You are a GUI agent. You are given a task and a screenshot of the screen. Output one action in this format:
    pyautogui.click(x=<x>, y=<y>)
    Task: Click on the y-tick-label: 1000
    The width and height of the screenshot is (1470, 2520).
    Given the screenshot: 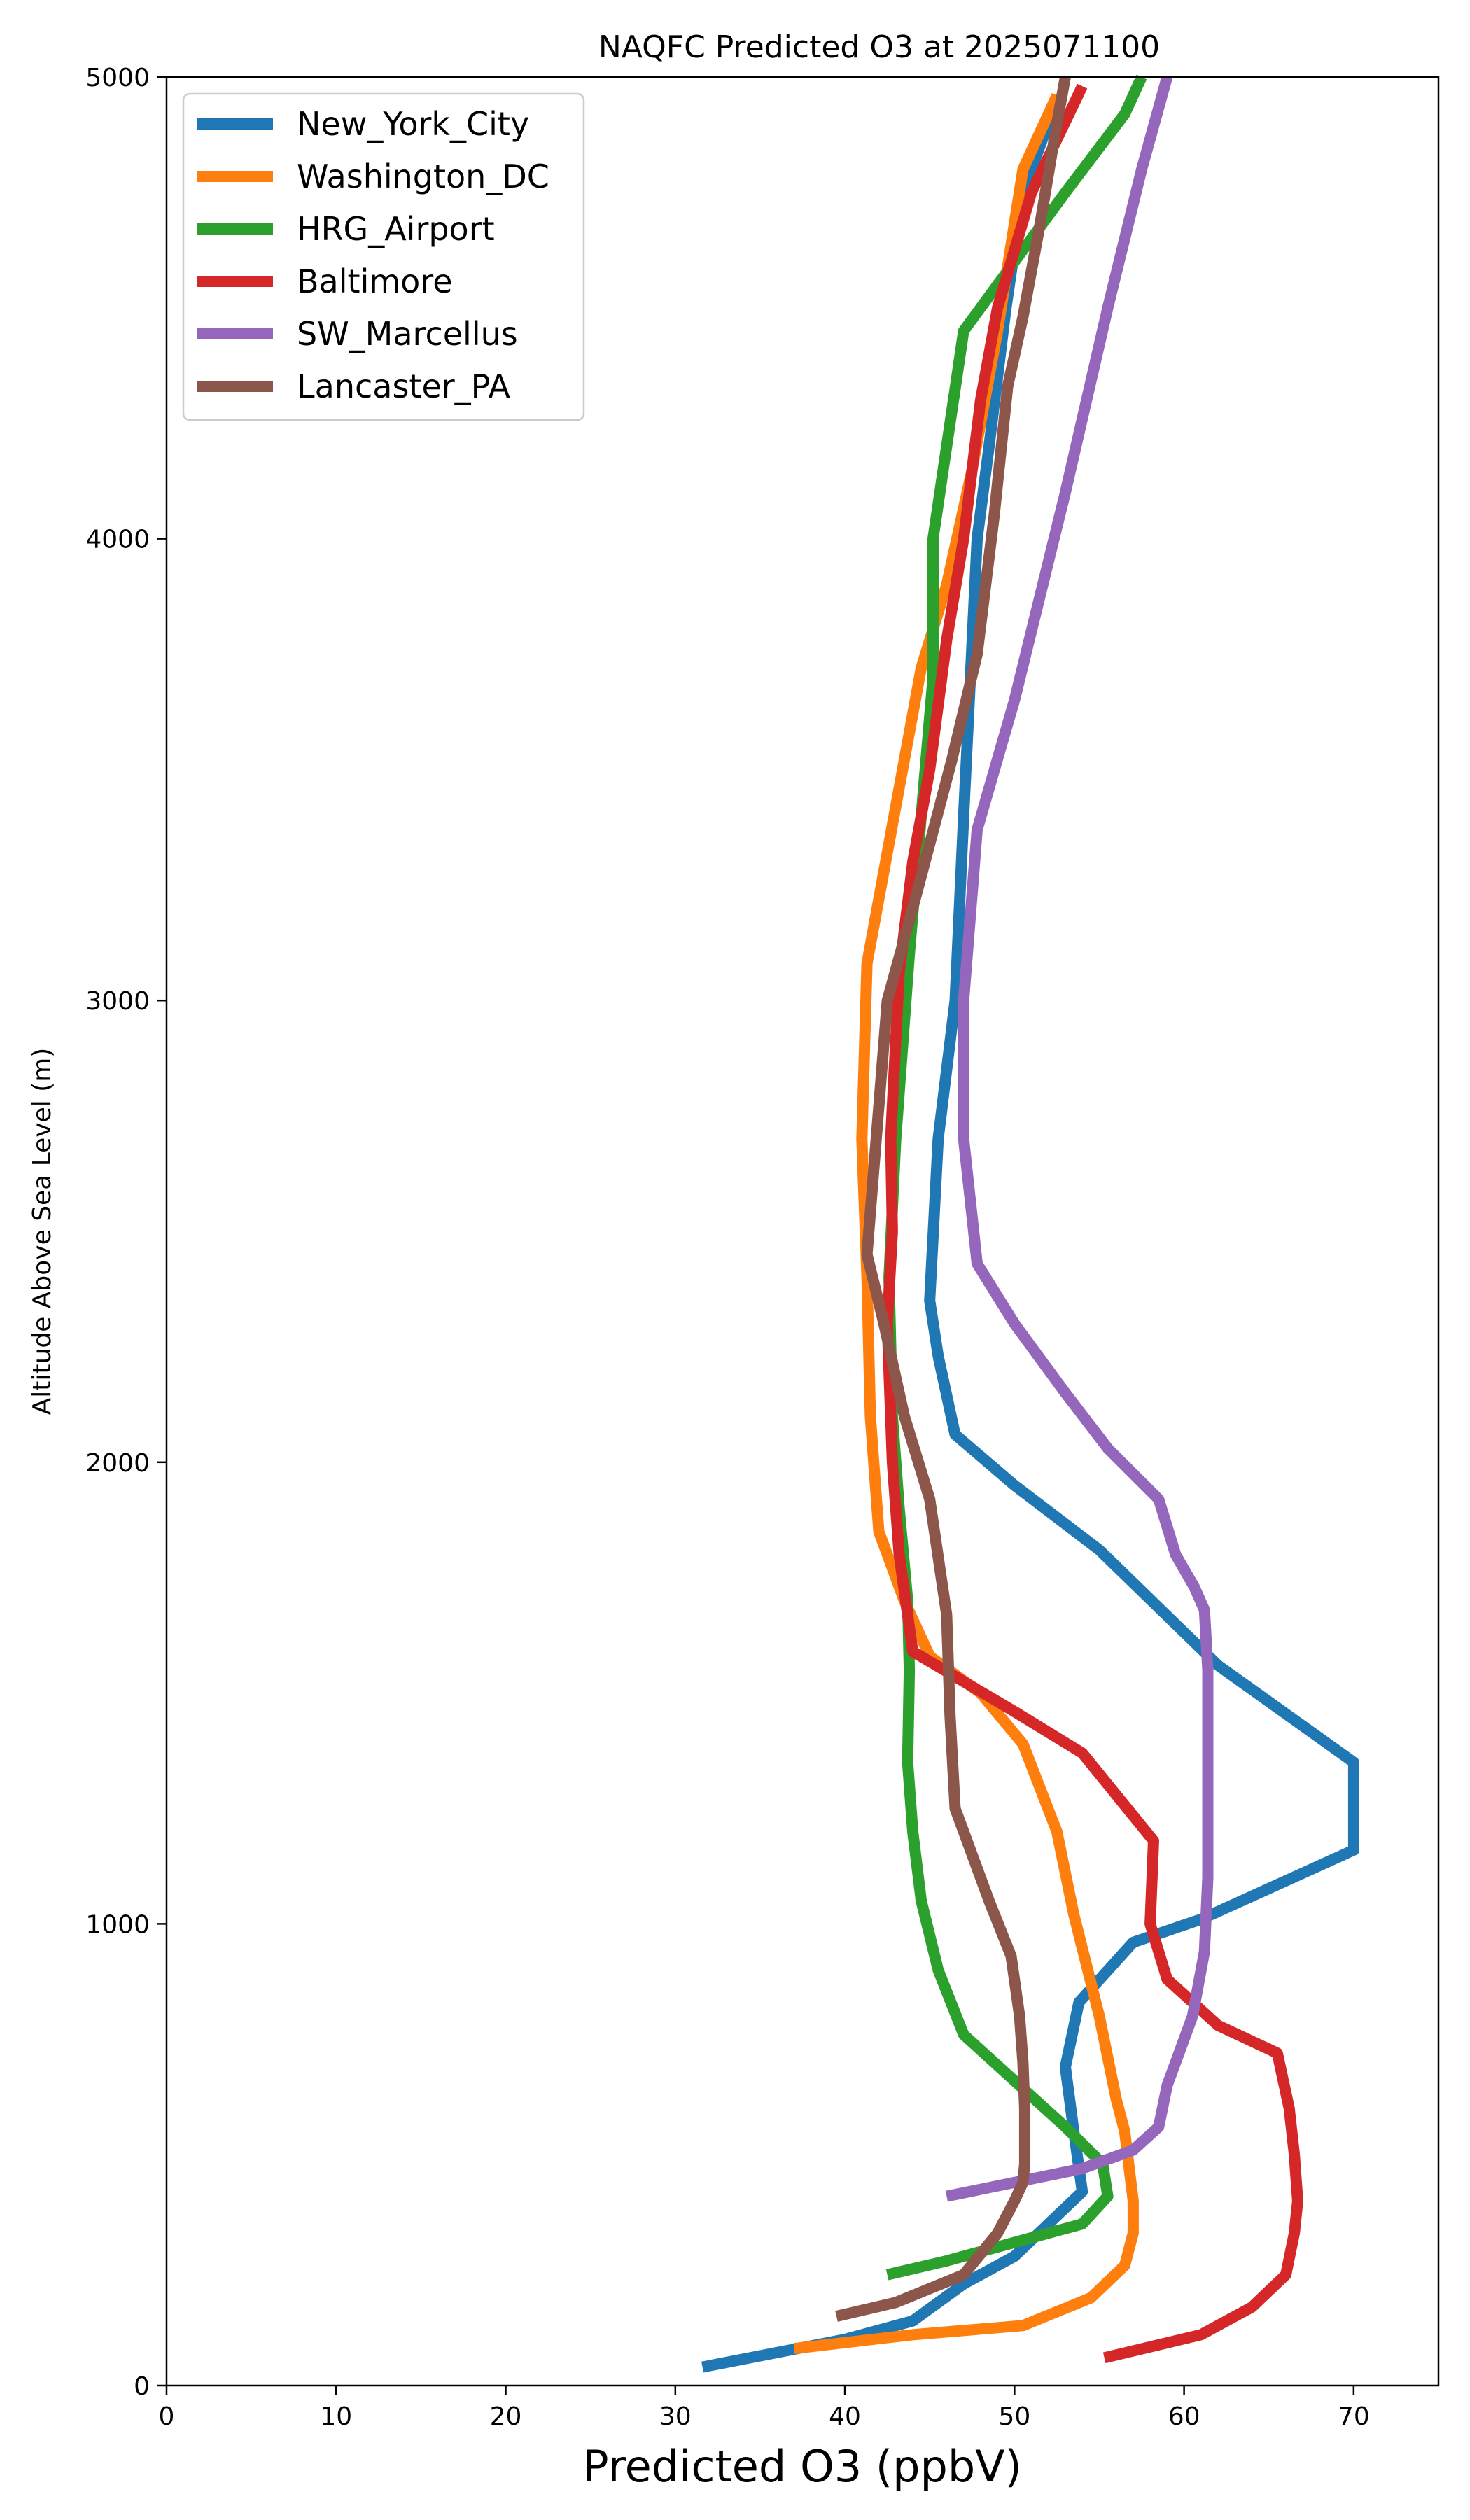 What is the action you would take?
    pyautogui.click(x=117, y=1924)
    